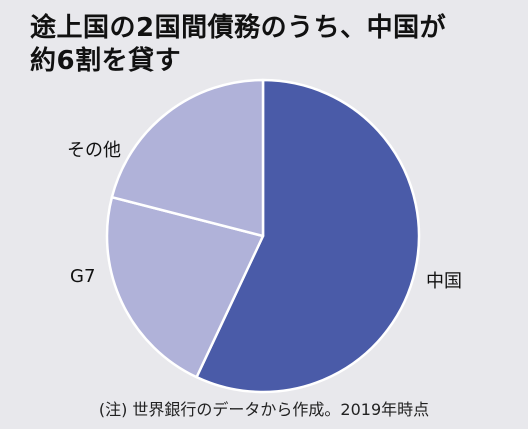  I want to click on pie-slice-other, so click(187, 158).